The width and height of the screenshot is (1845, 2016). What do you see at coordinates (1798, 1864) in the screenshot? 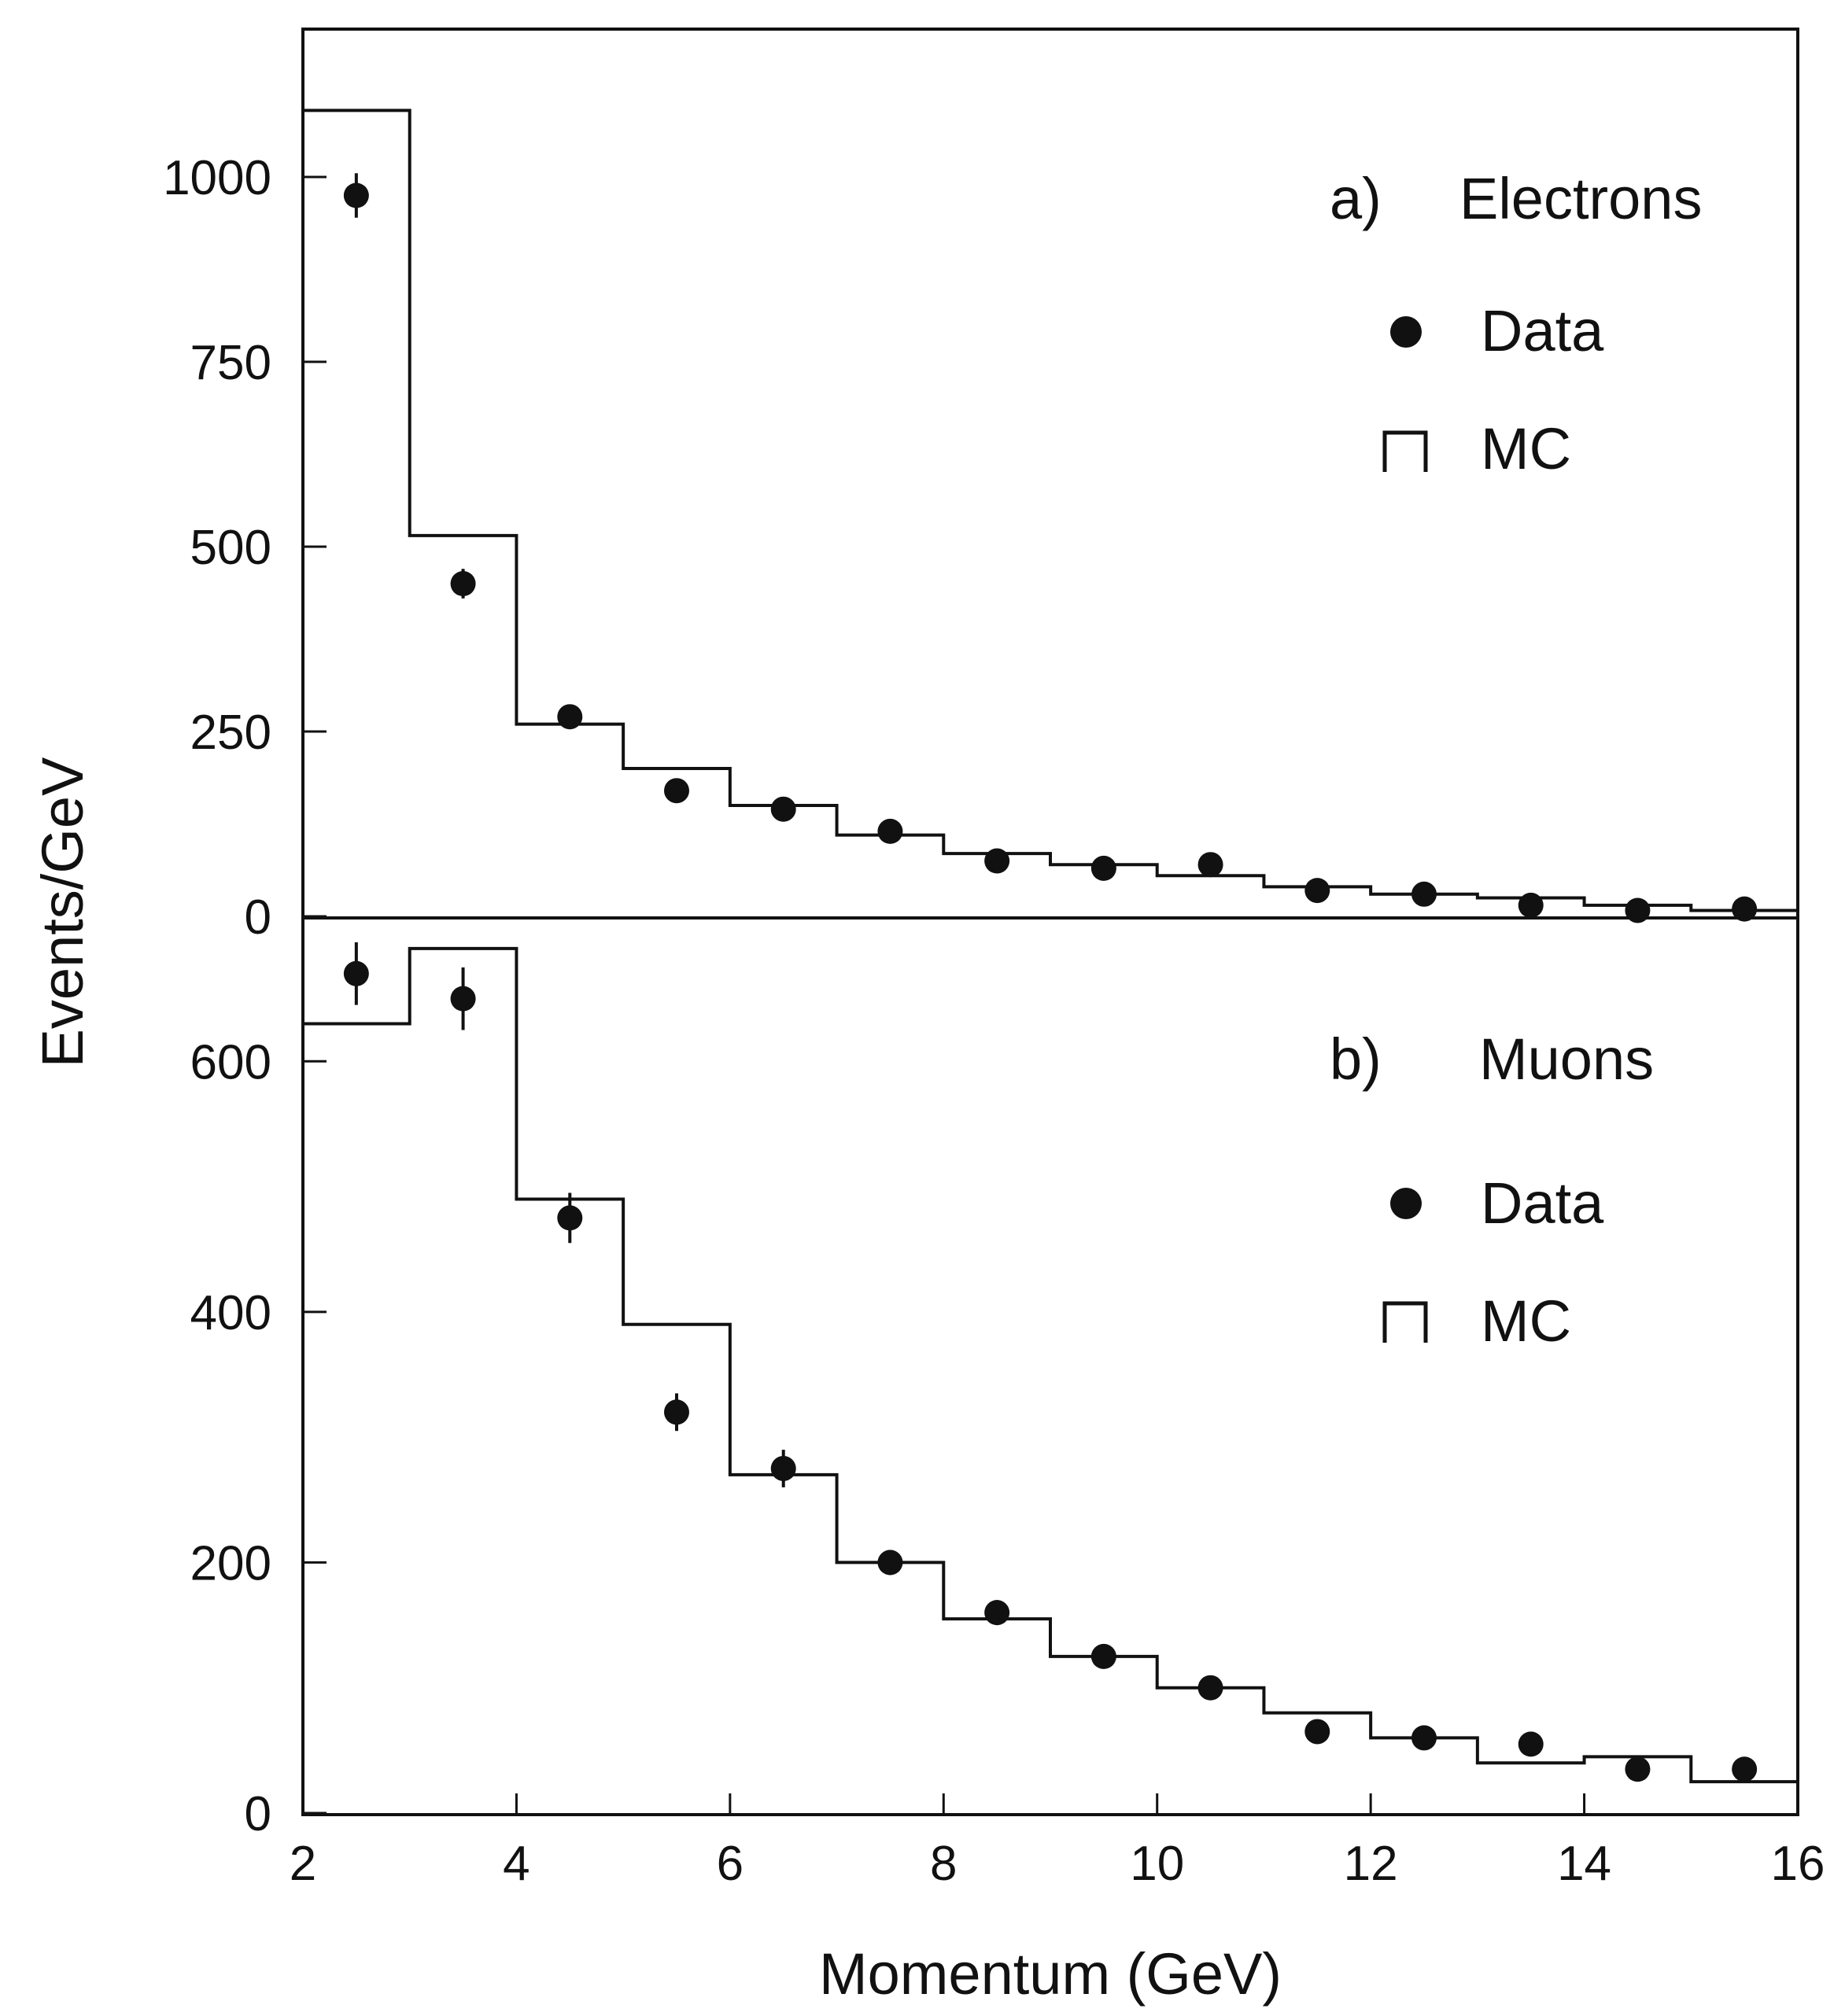
I see `x-tick-label: 16` at bounding box center [1798, 1864].